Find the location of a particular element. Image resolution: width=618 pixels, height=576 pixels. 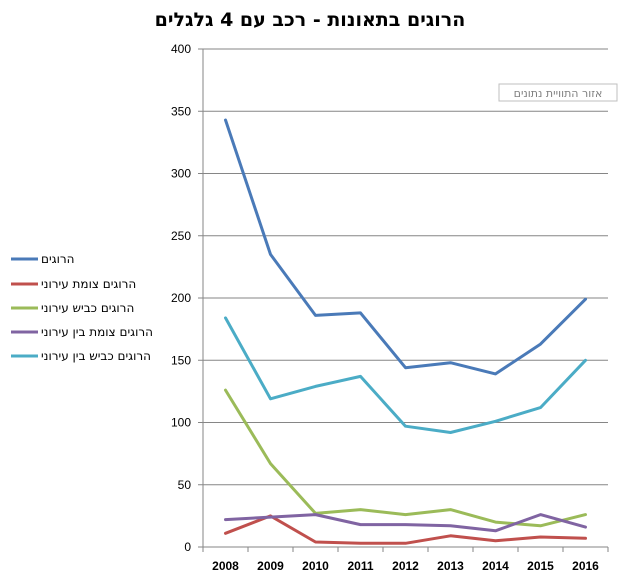

x-tick-label: 2013 is located at coordinates (450, 566).